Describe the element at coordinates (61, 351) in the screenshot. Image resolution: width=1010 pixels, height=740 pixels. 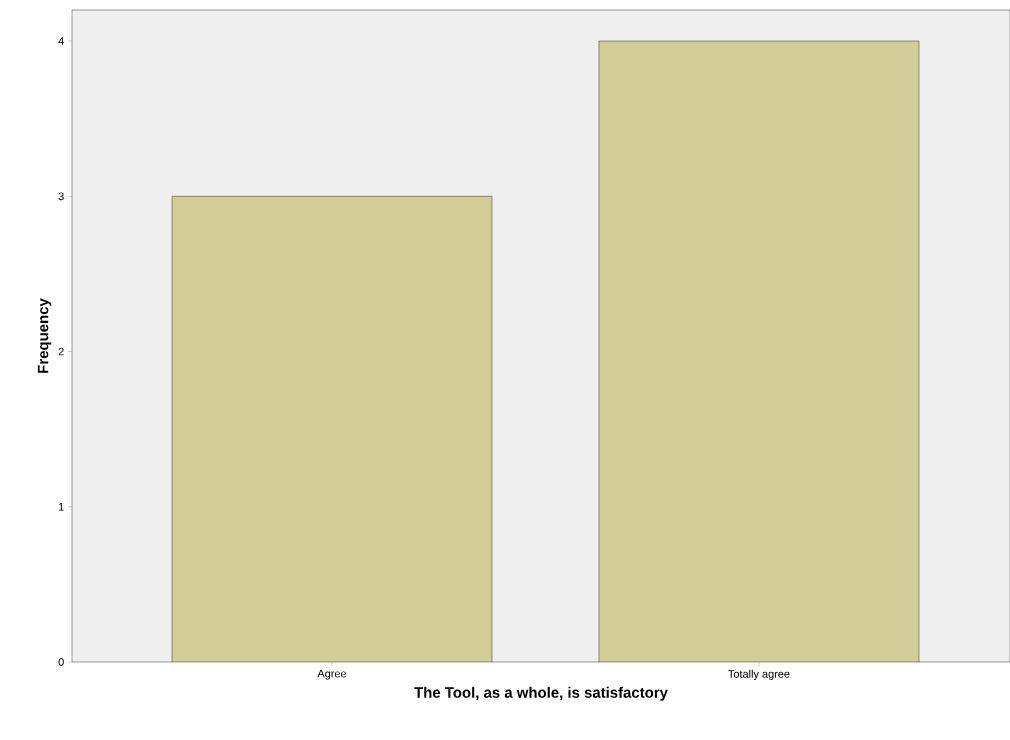
I see `y-tick-label: 2` at that location.